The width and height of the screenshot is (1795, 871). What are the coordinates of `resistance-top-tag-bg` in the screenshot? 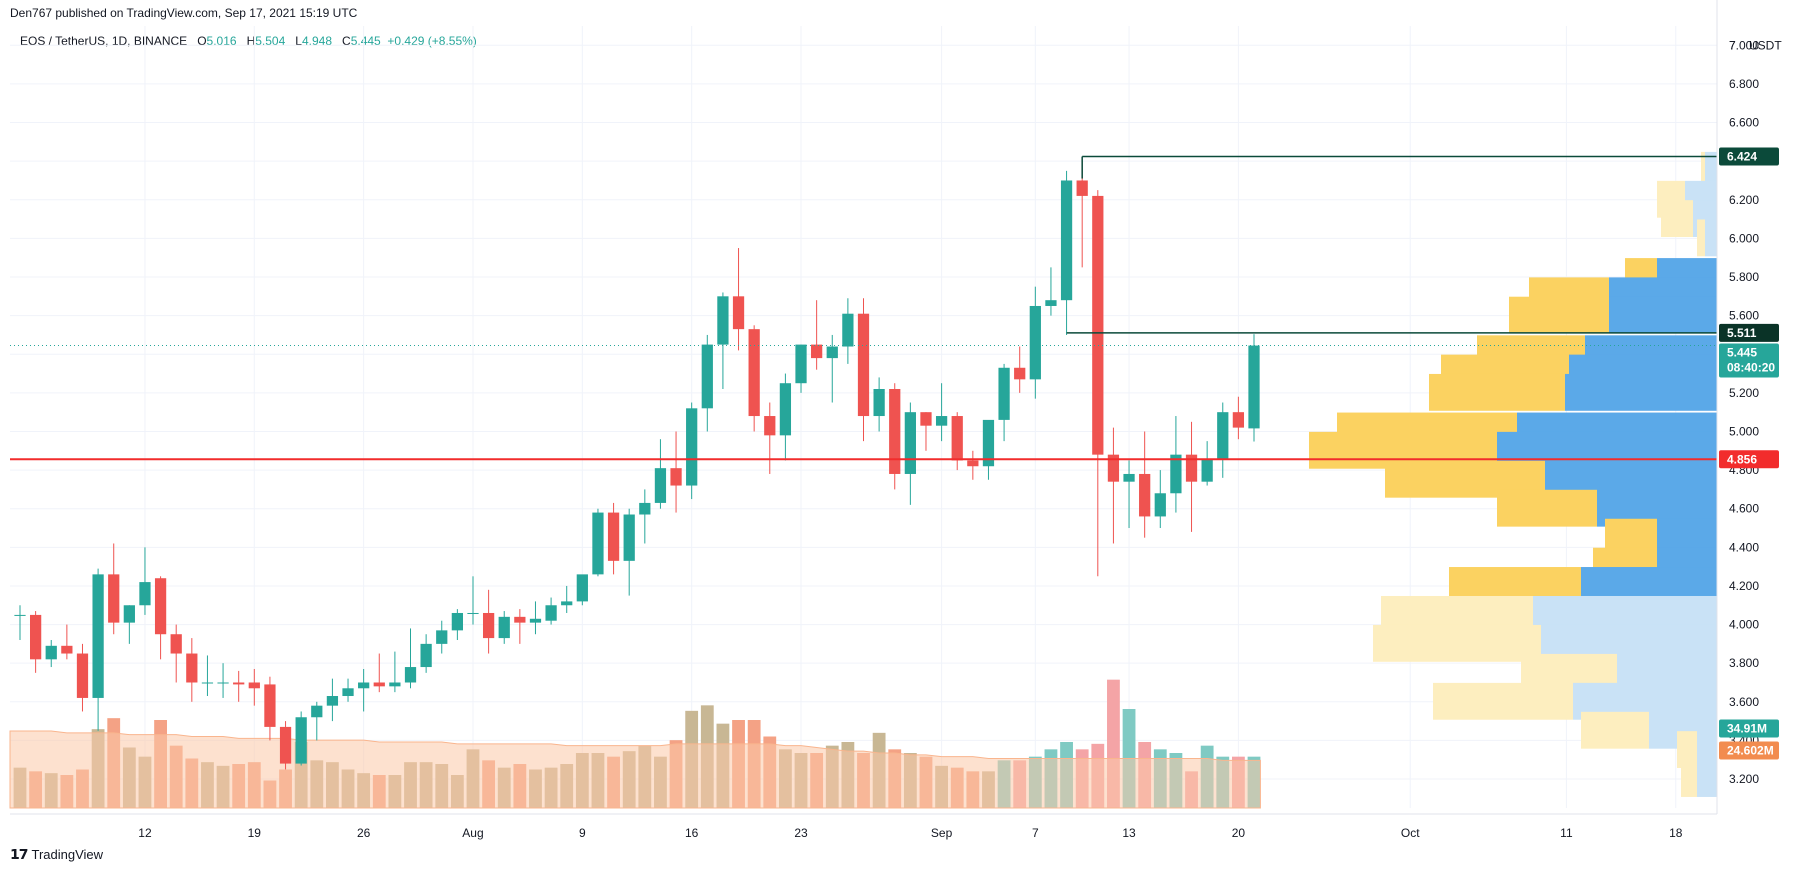 It's located at (1749, 156).